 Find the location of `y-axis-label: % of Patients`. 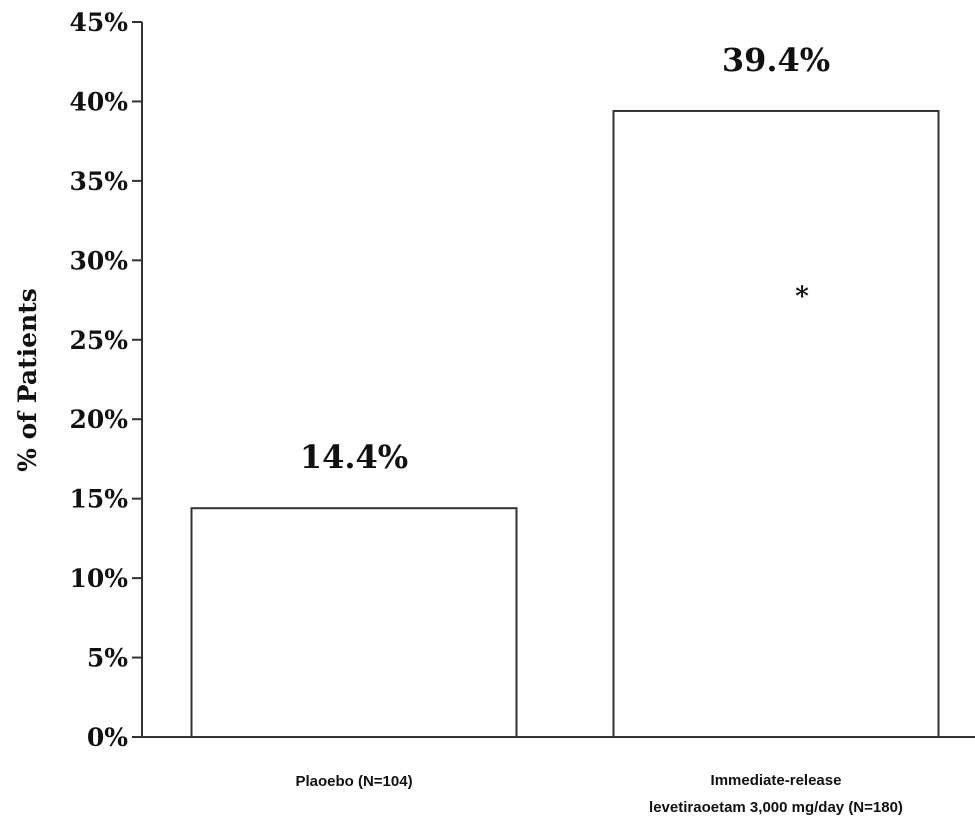

y-axis-label: % of Patients is located at coordinates (27, 380).